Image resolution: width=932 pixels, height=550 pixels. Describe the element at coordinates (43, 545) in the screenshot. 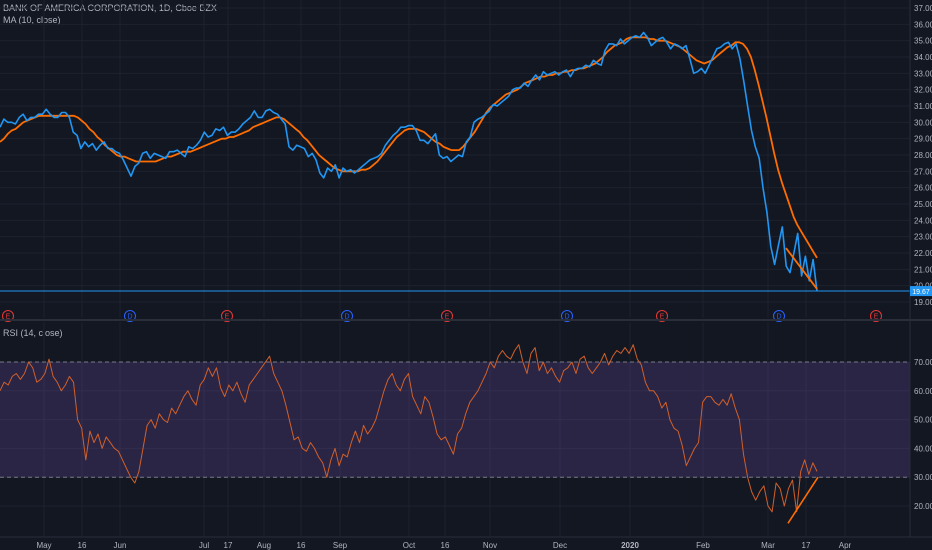

I see `x-tick-label: May` at that location.